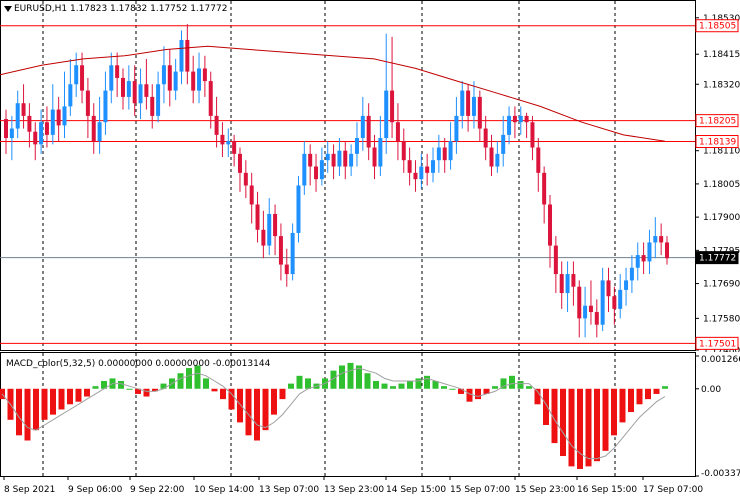 This screenshot has width=740, height=504. Describe the element at coordinates (480, 490) in the screenshot. I see `time-axis-label: 15 Sep 07:00` at that location.